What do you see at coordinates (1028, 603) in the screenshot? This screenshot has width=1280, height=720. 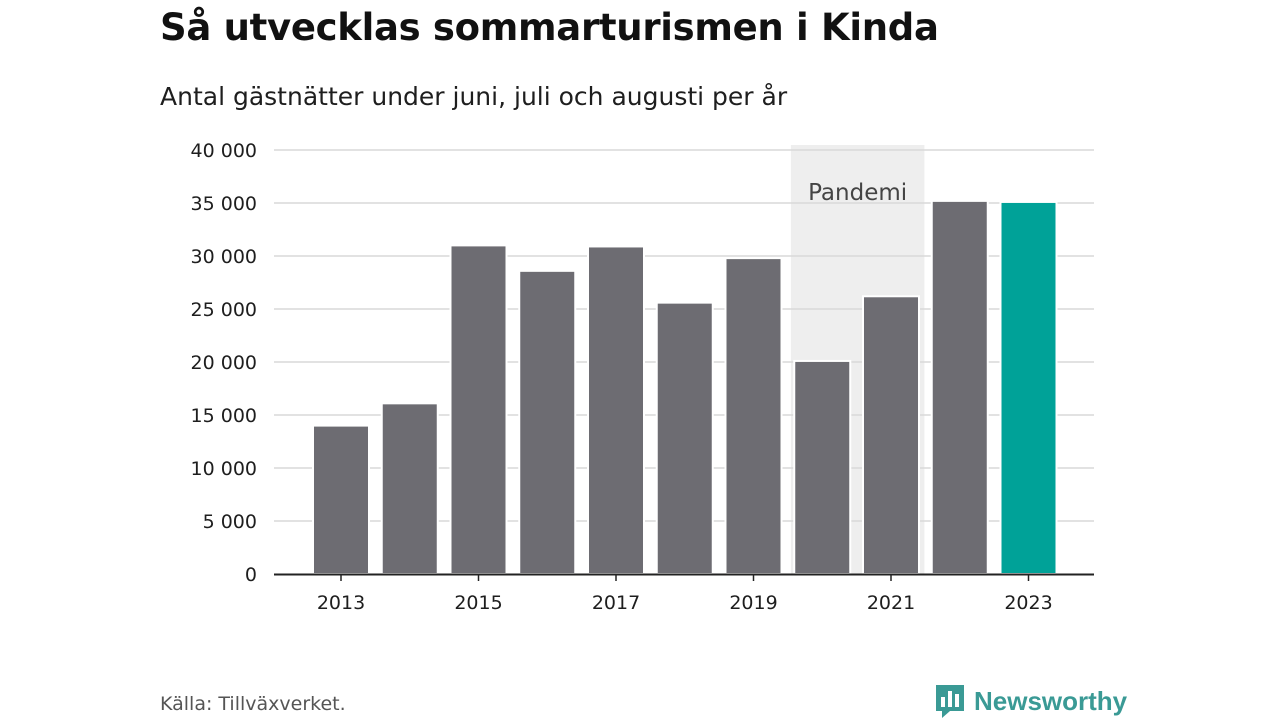 I see `x-tick-label: 2023` at bounding box center [1028, 603].